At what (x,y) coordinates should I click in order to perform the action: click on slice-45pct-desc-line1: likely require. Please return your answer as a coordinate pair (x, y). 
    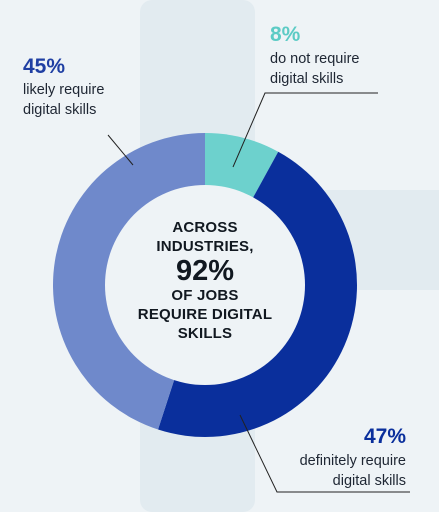
    Looking at the image, I should click on (64, 90).